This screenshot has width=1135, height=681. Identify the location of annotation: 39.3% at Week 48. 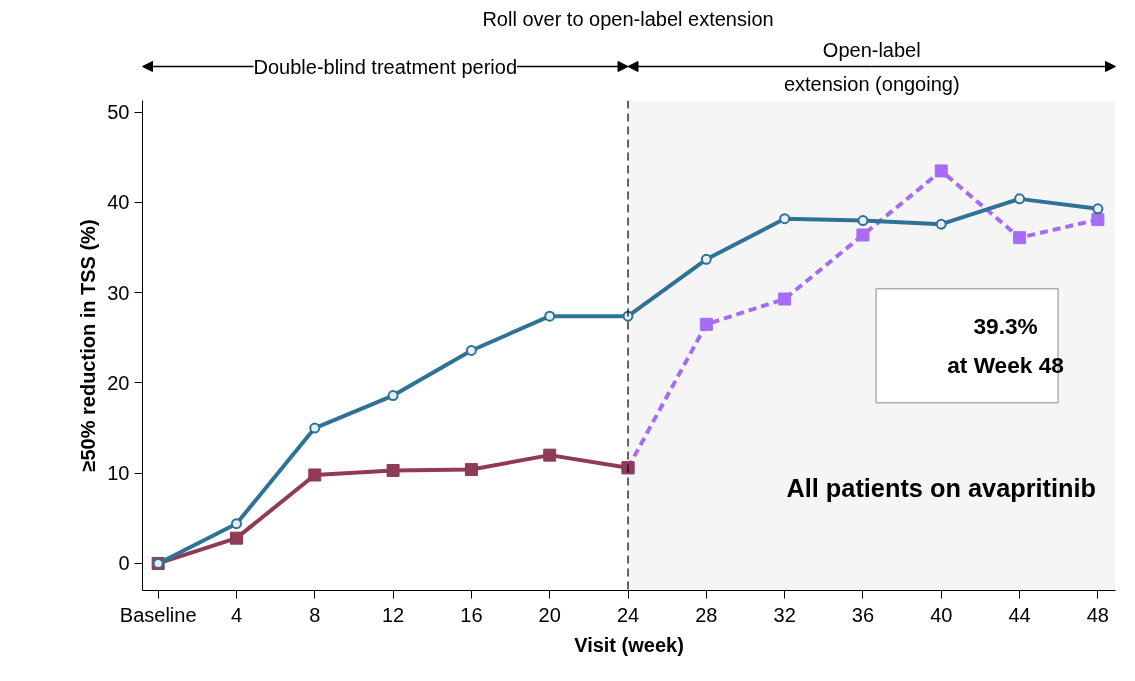
(1005, 345).